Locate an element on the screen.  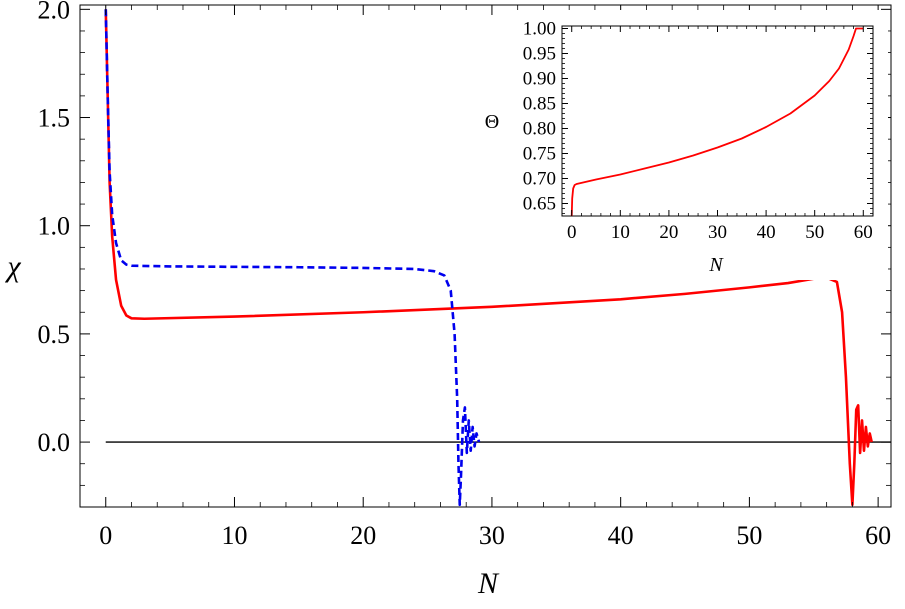
y-tick-label: 1.0 is located at coordinates (54, 226).